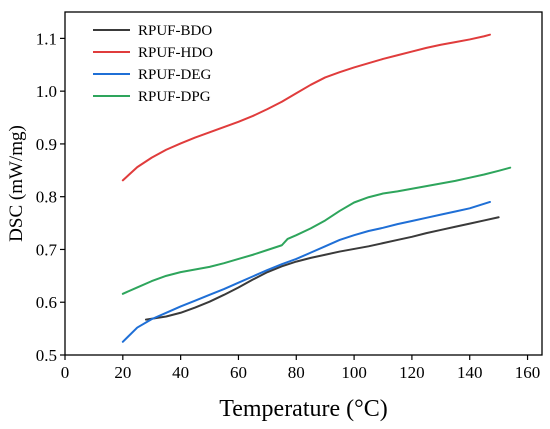  Describe the element at coordinates (354, 372) in the screenshot. I see `x-tick-label: 100` at that location.